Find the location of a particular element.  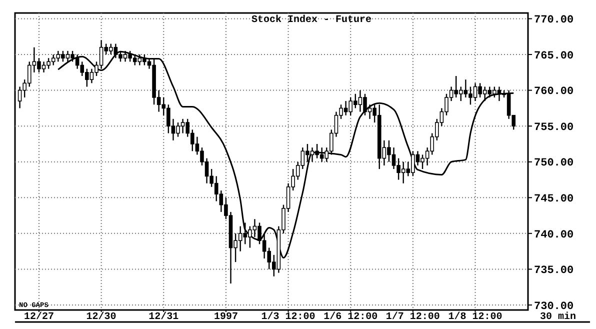

y-tick-label: 755.00 is located at coordinates (554, 128).